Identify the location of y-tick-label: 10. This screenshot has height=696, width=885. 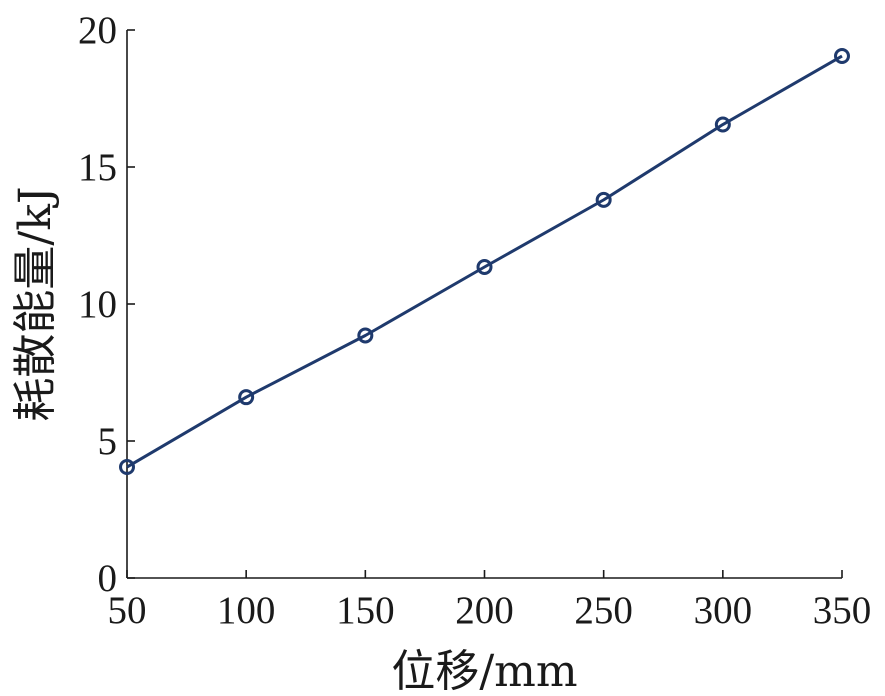
(97, 304).